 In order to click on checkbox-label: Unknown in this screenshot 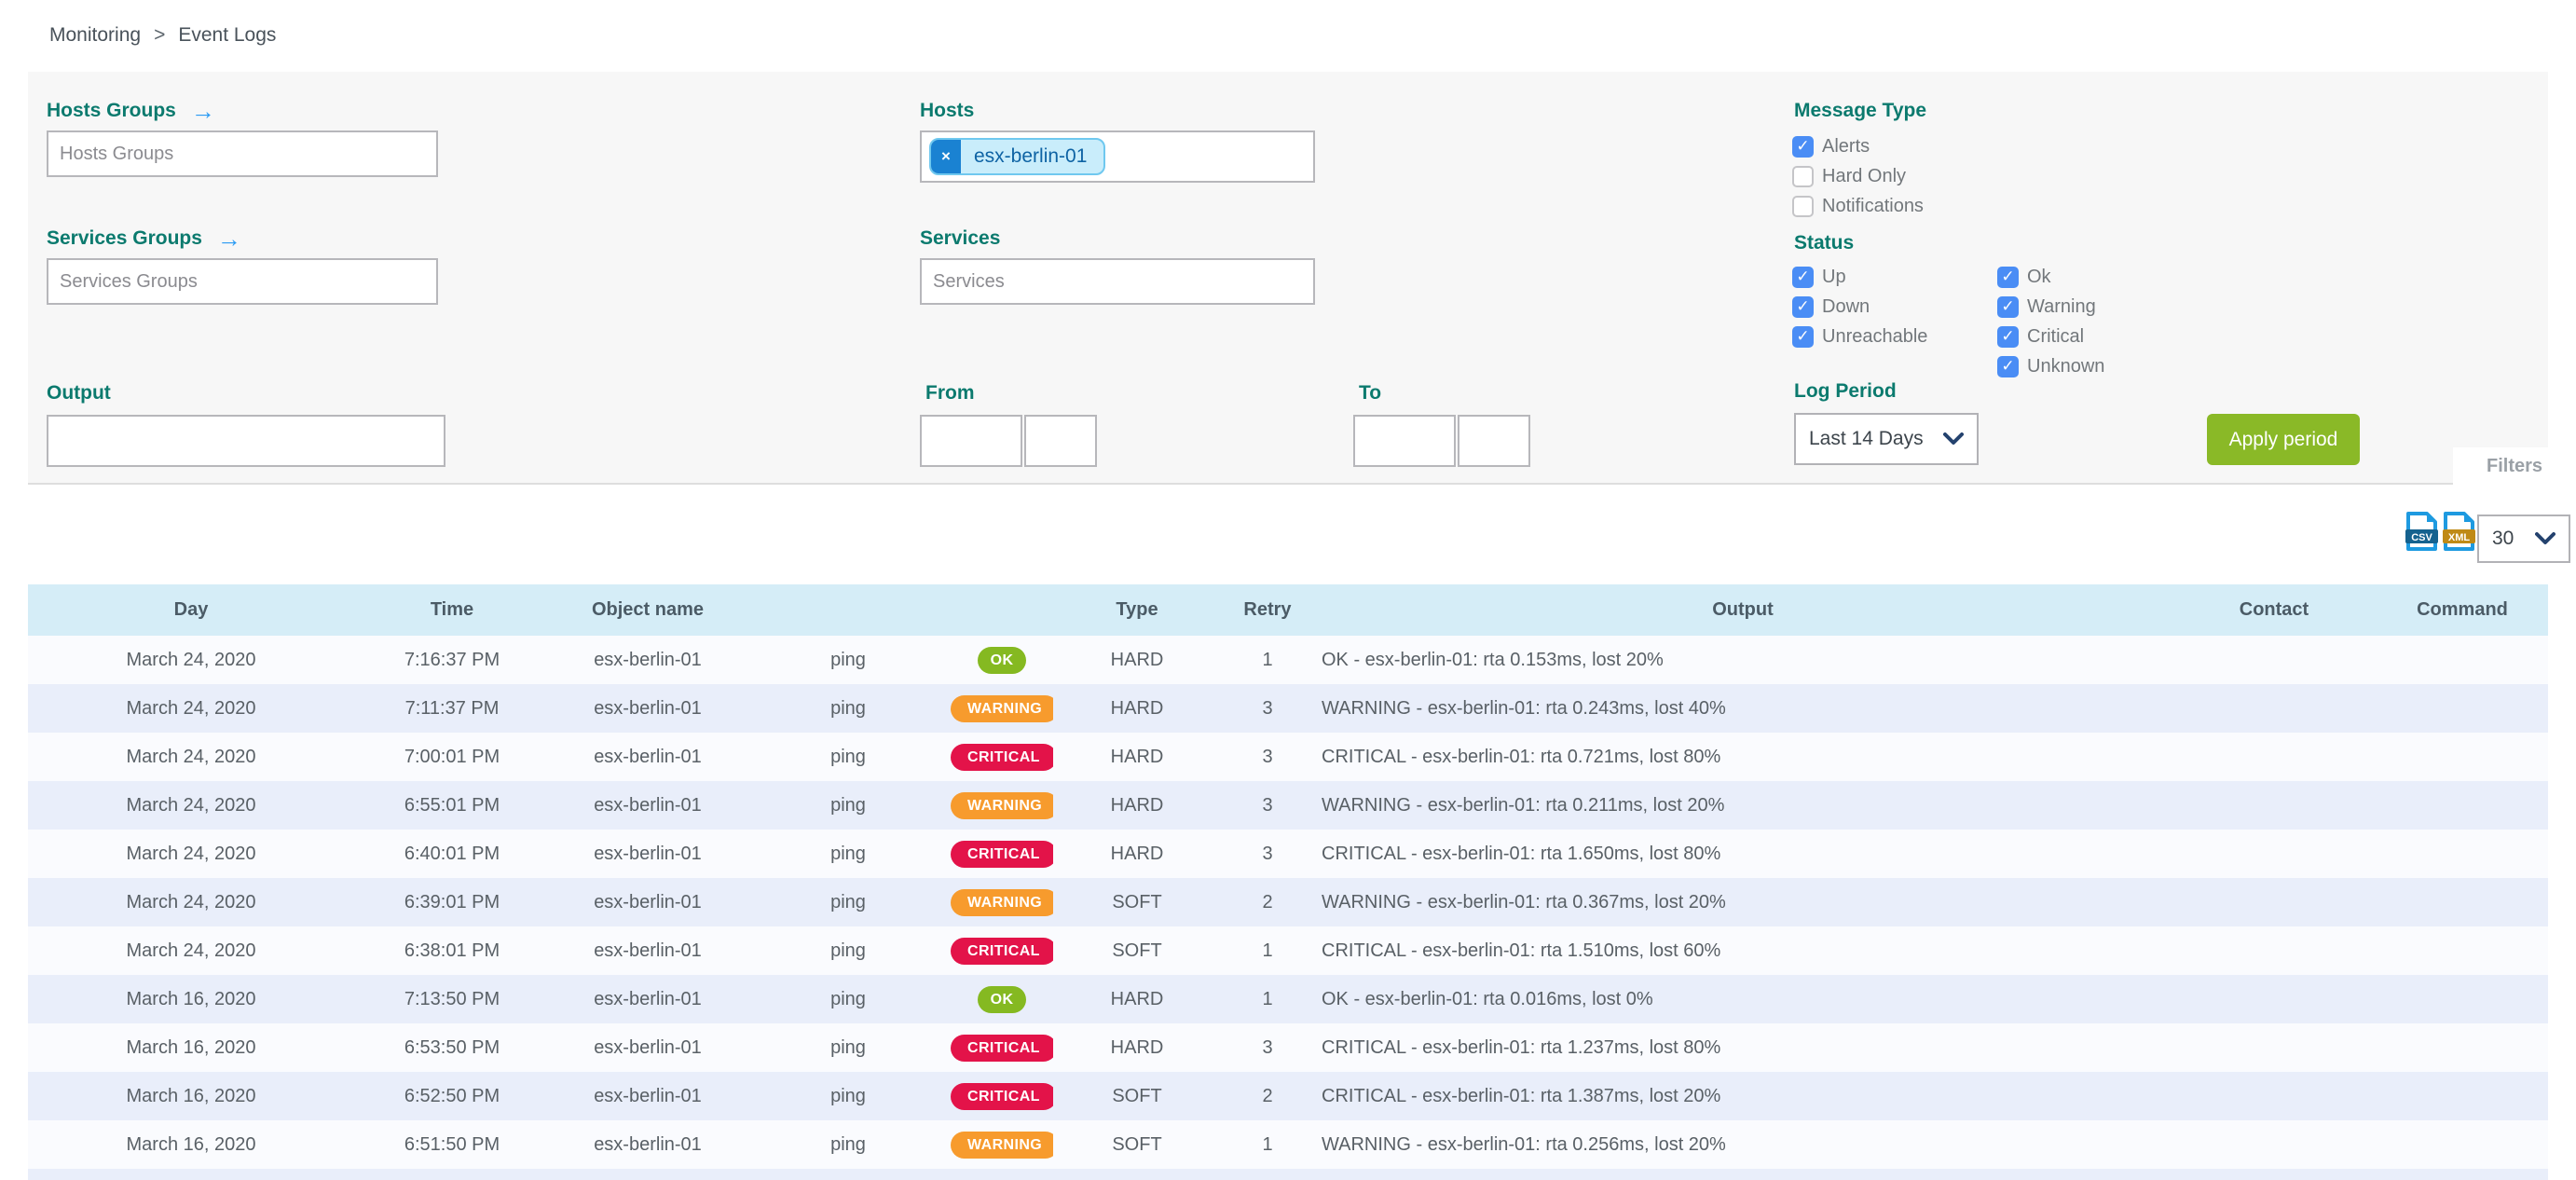, I will do `click(2066, 366)`.